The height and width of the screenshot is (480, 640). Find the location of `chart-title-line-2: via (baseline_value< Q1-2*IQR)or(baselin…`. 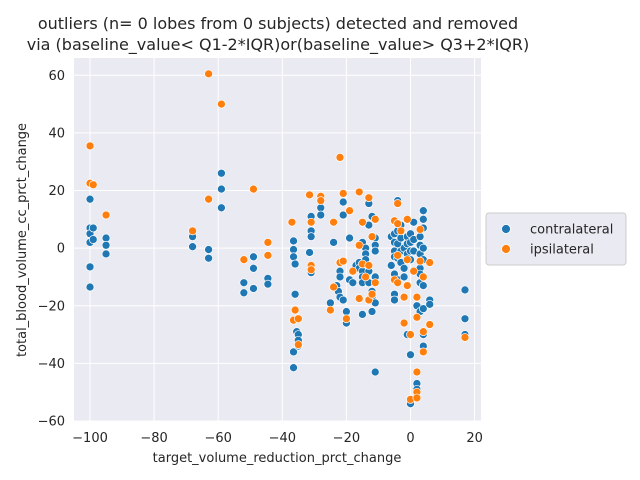

chart-title-line-2: via (baseline_value< Q1-2*IQR)or(baselin… is located at coordinates (278, 45).